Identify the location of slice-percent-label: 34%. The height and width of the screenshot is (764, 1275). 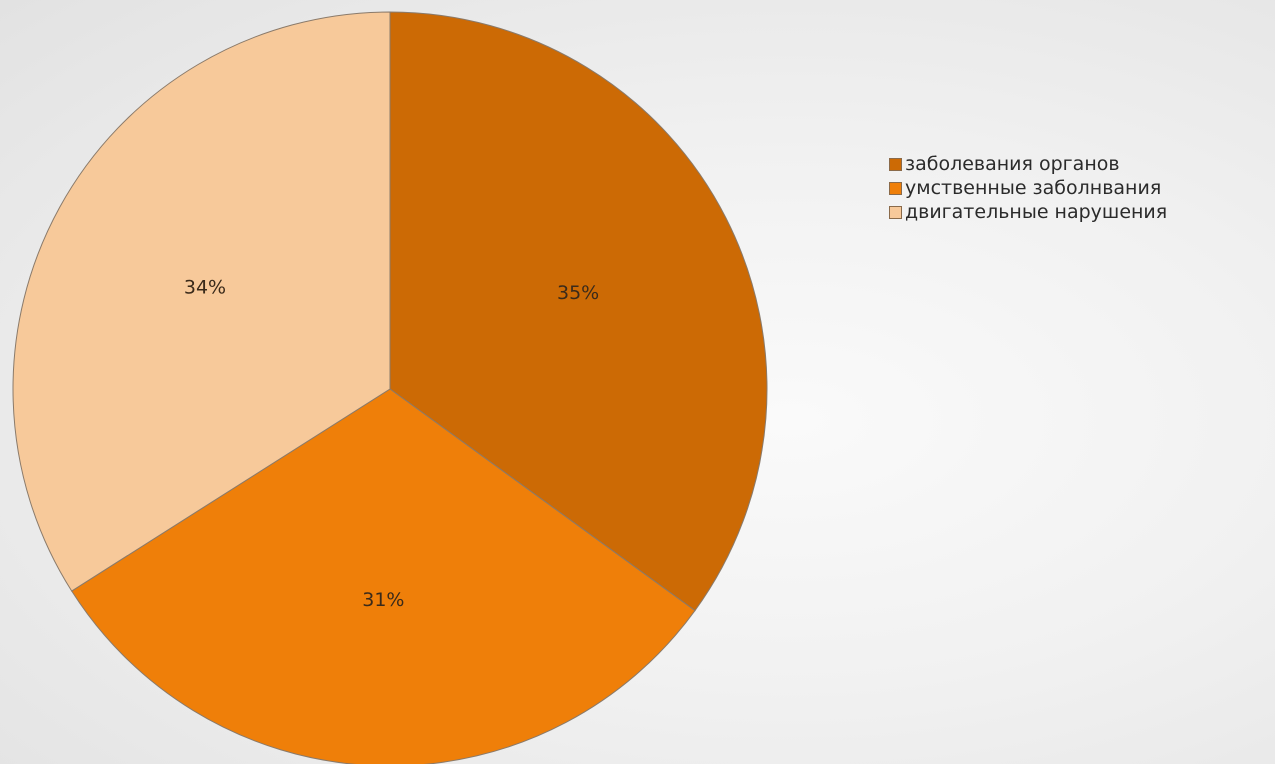
(205, 287).